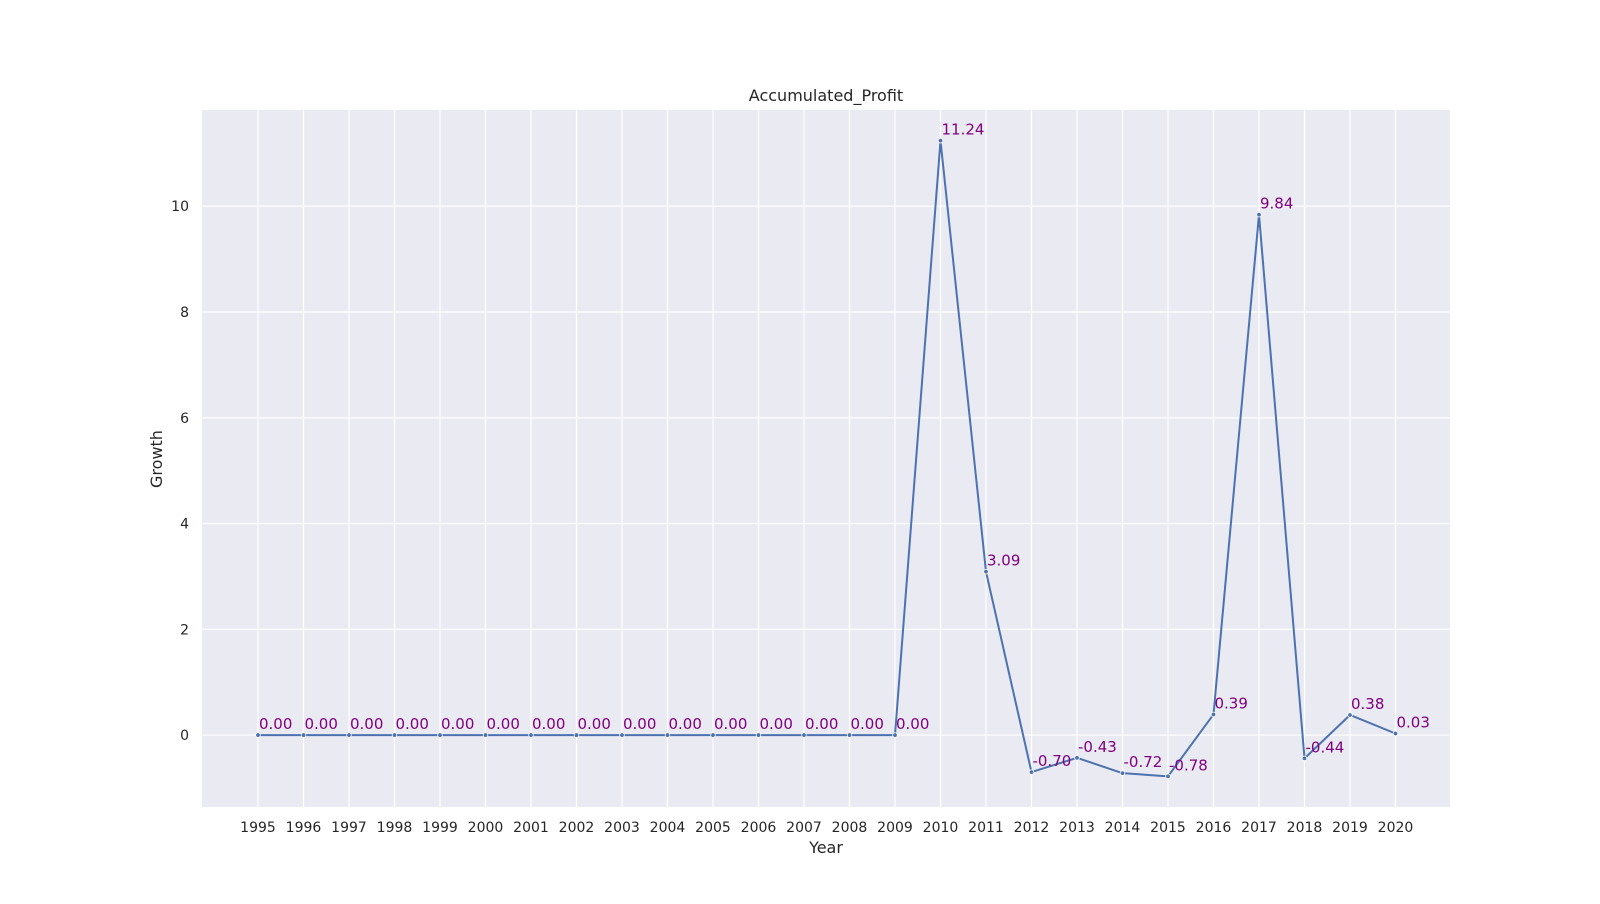 The width and height of the screenshot is (1600, 904). I want to click on chart-title: Accumulated_Profit, so click(826, 96).